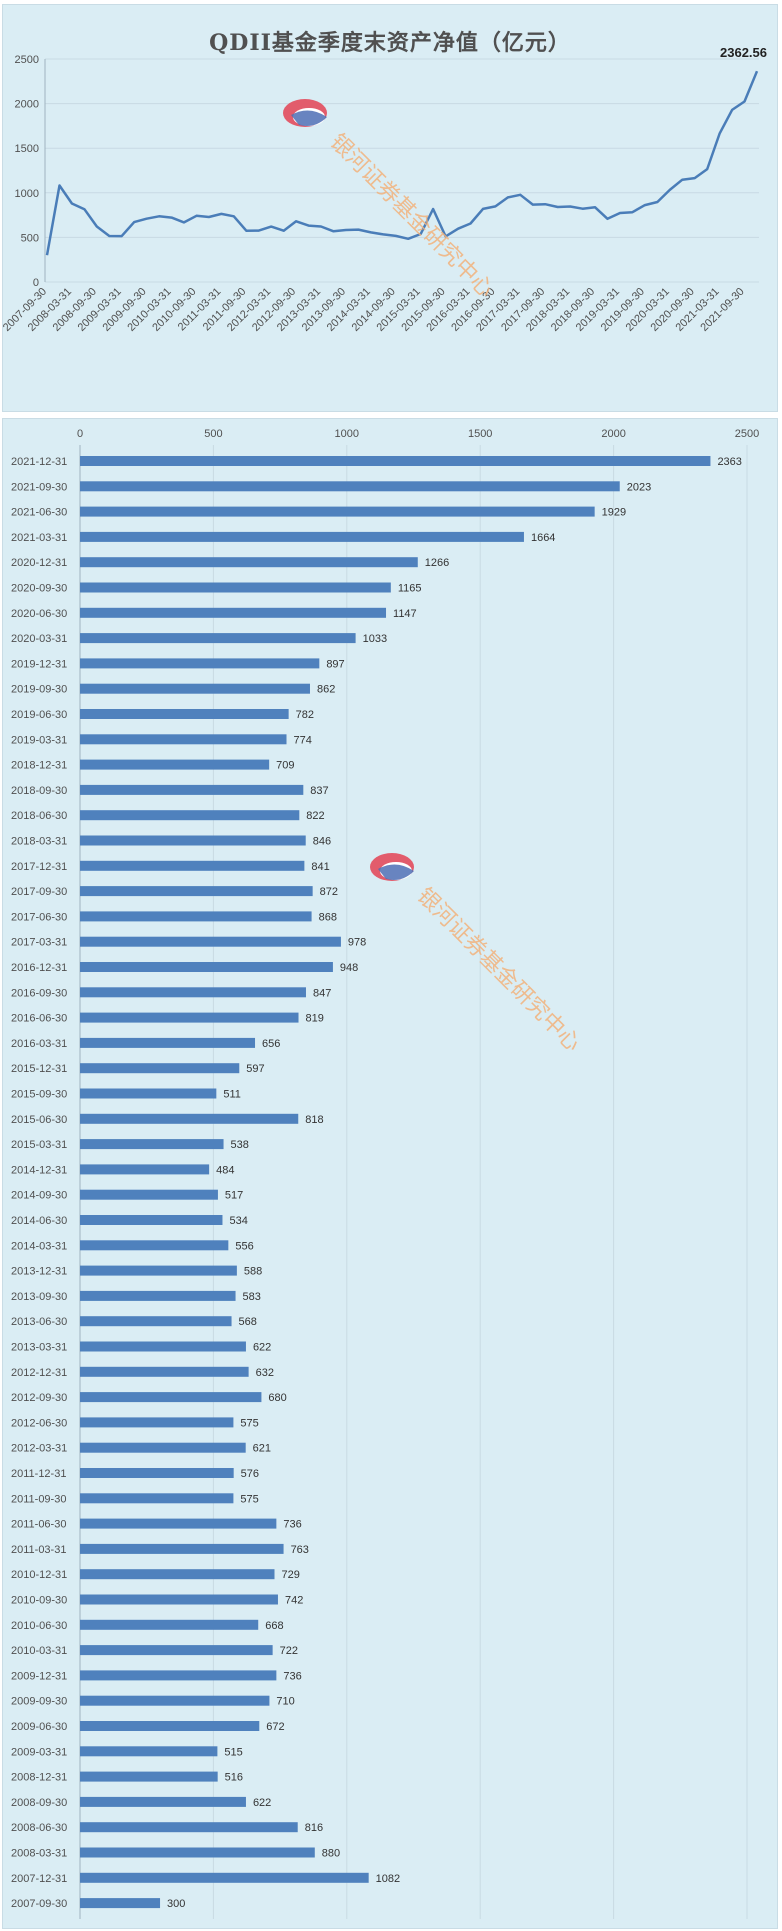 This screenshot has width=782, height=1931. I want to click on y-category-label: 2013-03-31, so click(39, 1348).